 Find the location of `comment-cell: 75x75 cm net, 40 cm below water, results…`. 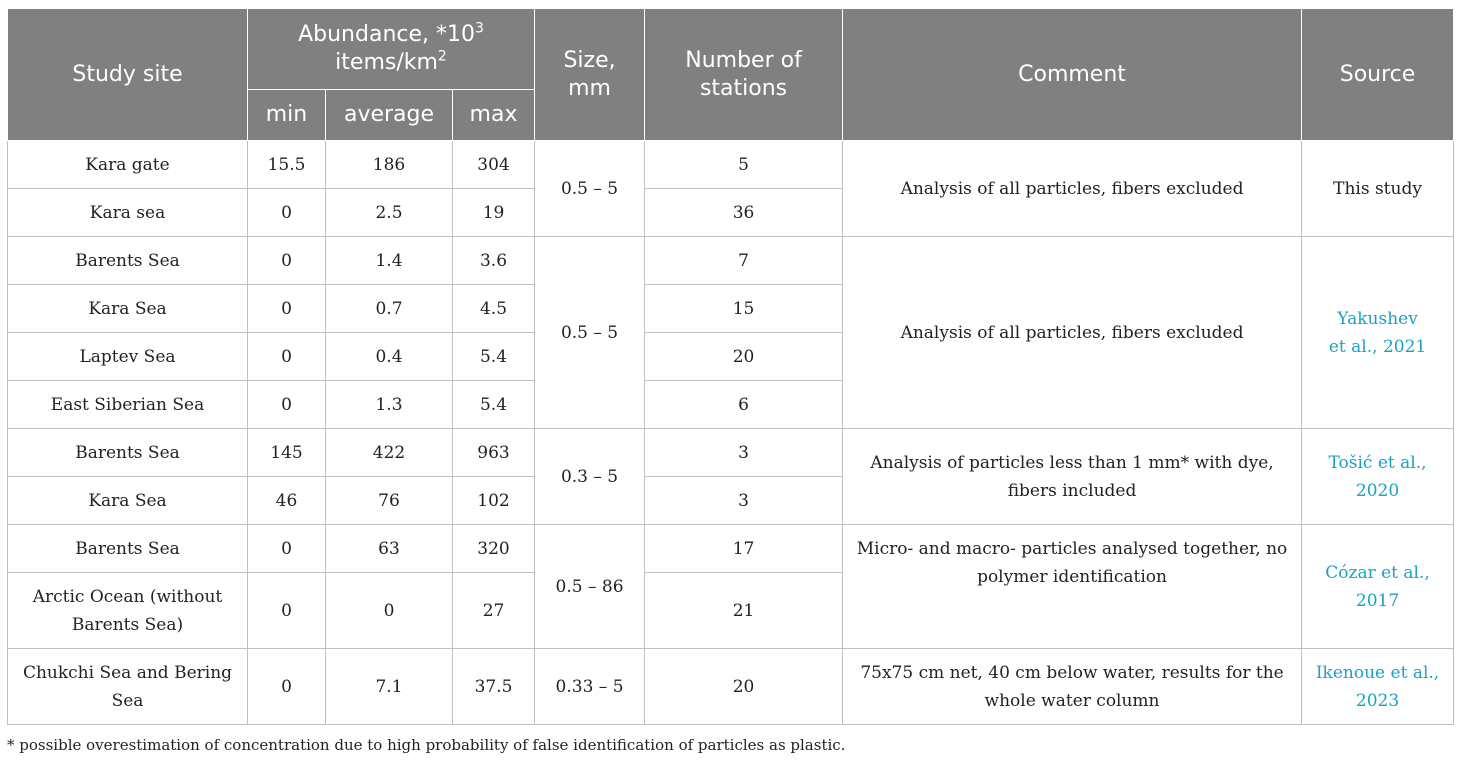

comment-cell: 75x75 cm net, 40 cm below water, results… is located at coordinates (1072, 686).